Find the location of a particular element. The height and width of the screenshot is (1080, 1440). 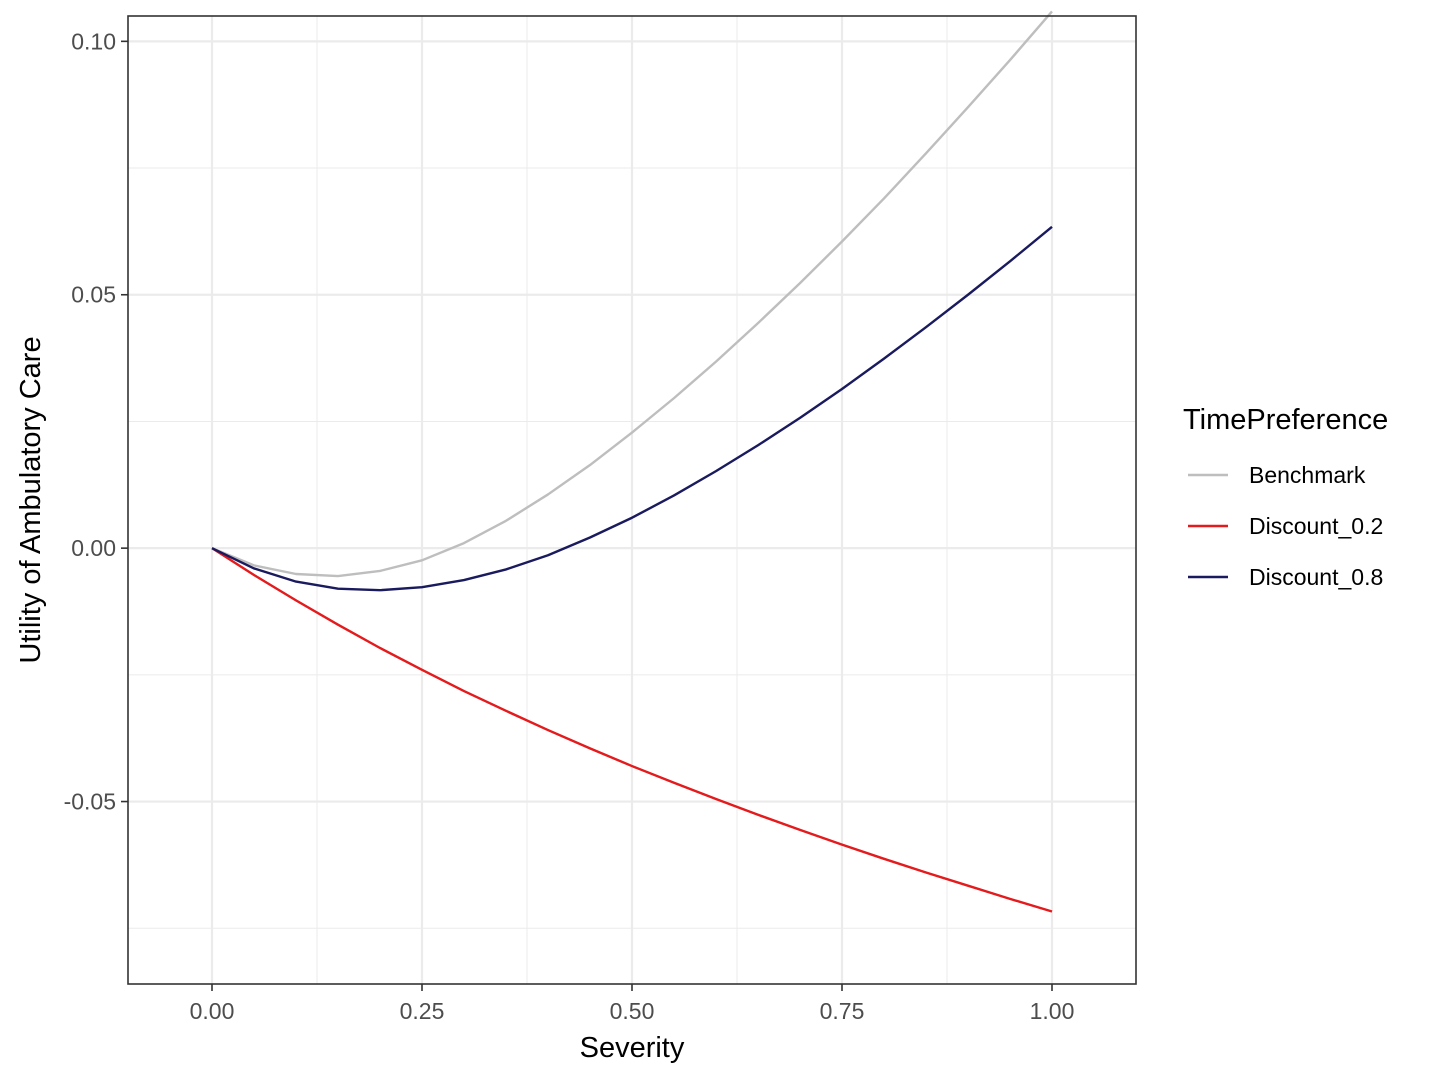

x-tick-label: 0.00 is located at coordinates (212, 1011).